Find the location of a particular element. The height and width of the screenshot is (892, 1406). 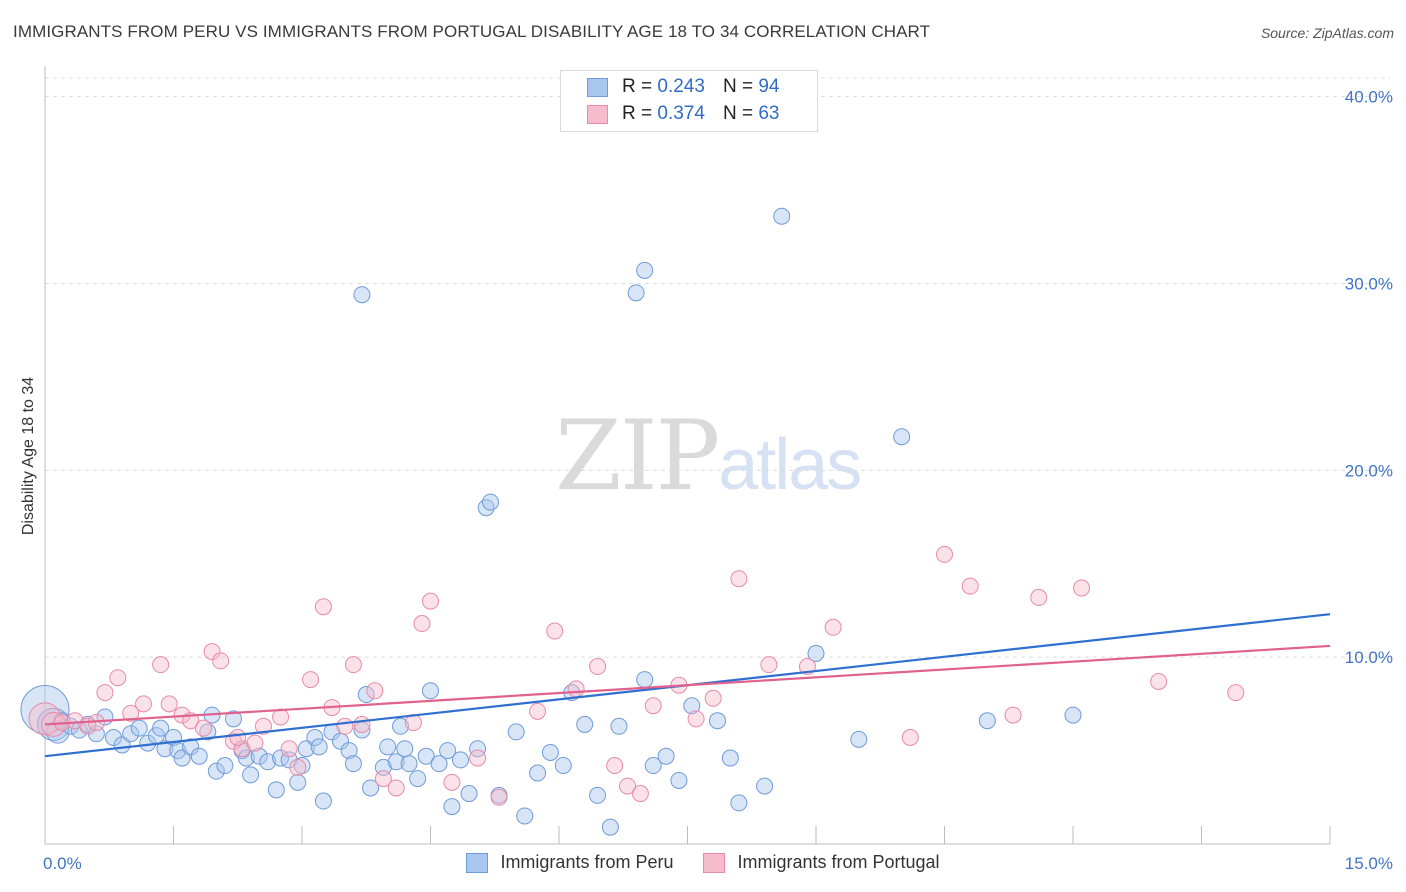

portugal-r-value: 0.374 is located at coordinates (681, 113).